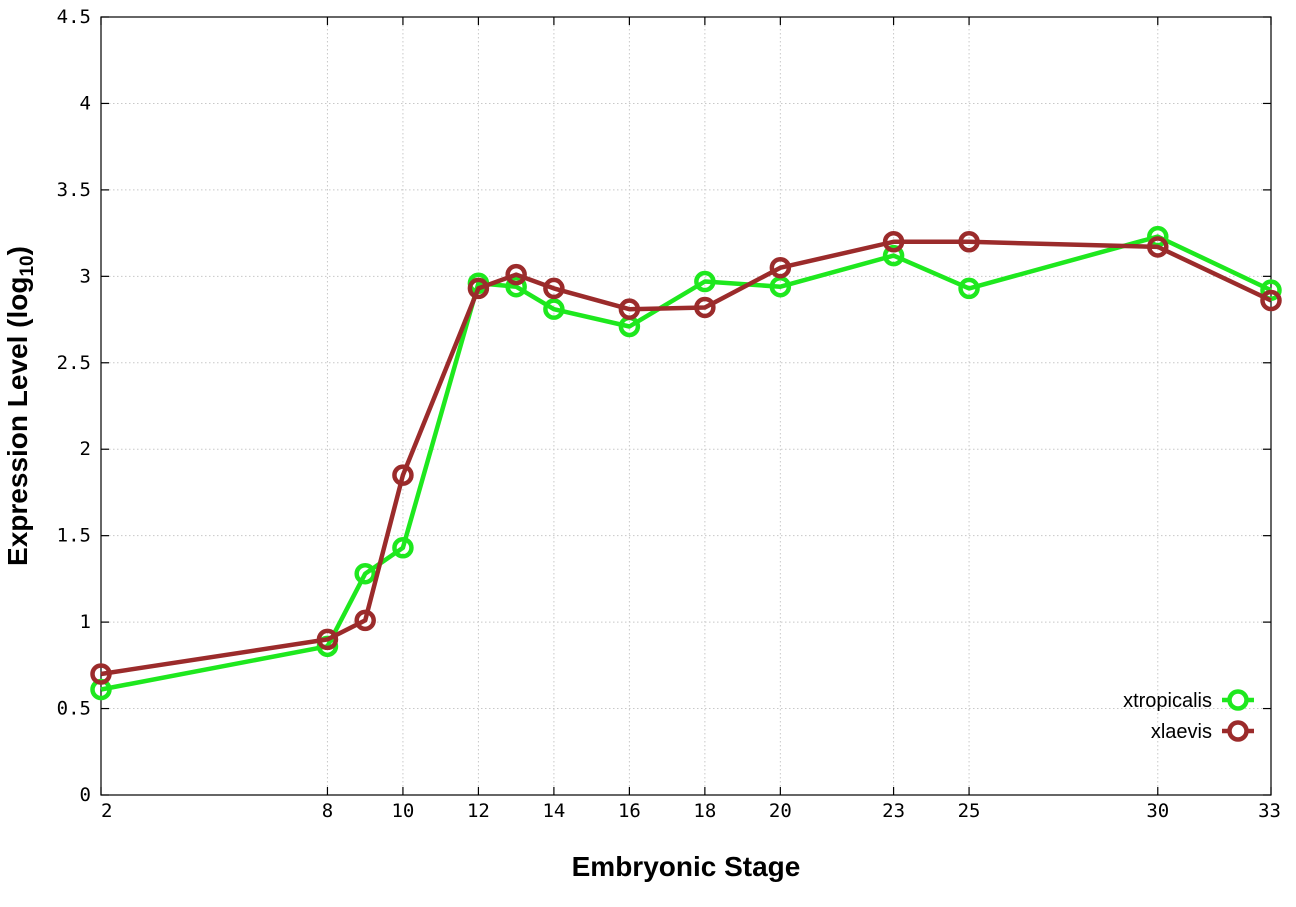 The height and width of the screenshot is (907, 1296). What do you see at coordinates (106, 811) in the screenshot?
I see `x-tick-label: 2` at bounding box center [106, 811].